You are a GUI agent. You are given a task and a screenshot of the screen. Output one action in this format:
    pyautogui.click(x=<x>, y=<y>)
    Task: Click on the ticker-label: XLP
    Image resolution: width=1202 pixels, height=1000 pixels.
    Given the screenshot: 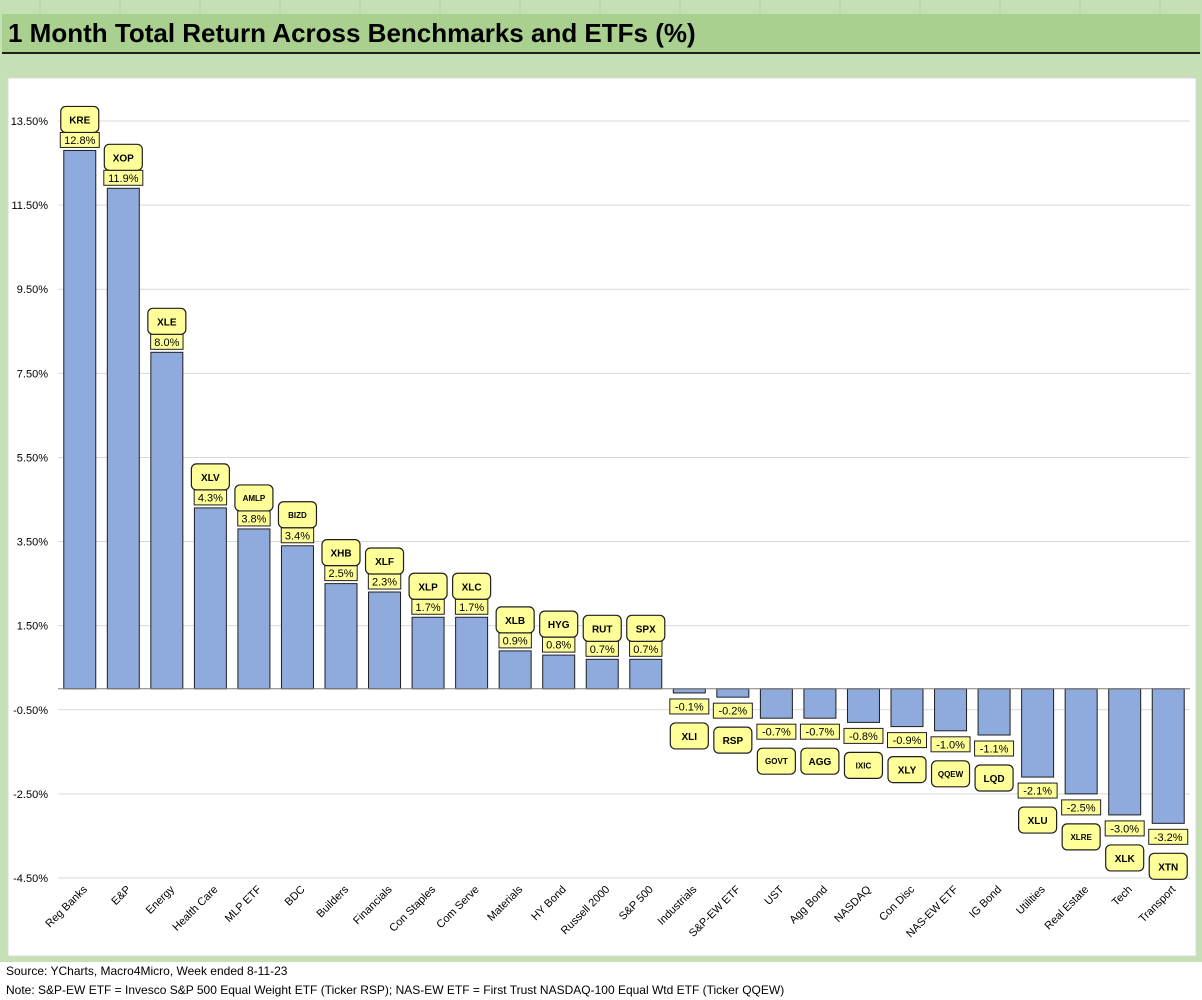 What is the action you would take?
    pyautogui.click(x=428, y=587)
    